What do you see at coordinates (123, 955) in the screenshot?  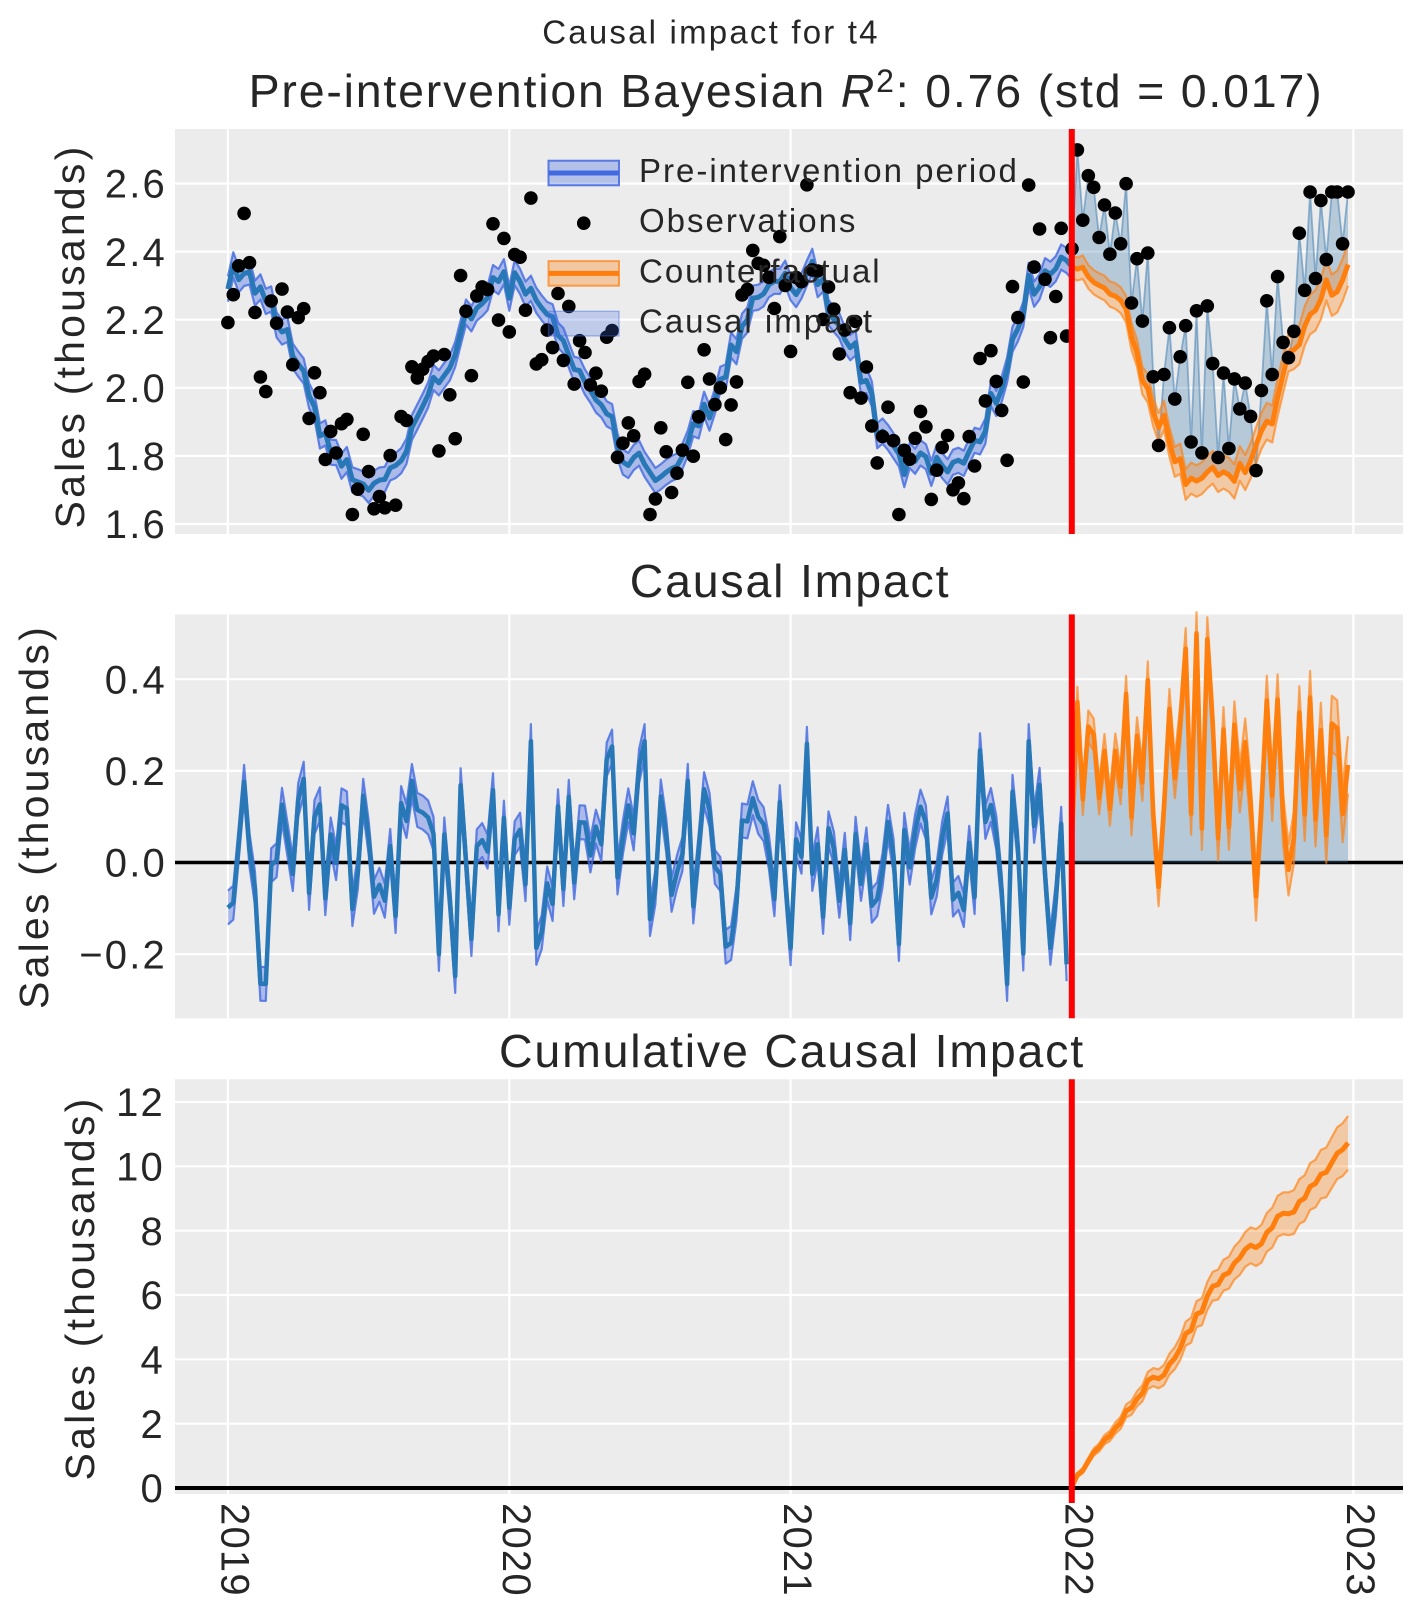 I see `svg-text: −0.2` at bounding box center [123, 955].